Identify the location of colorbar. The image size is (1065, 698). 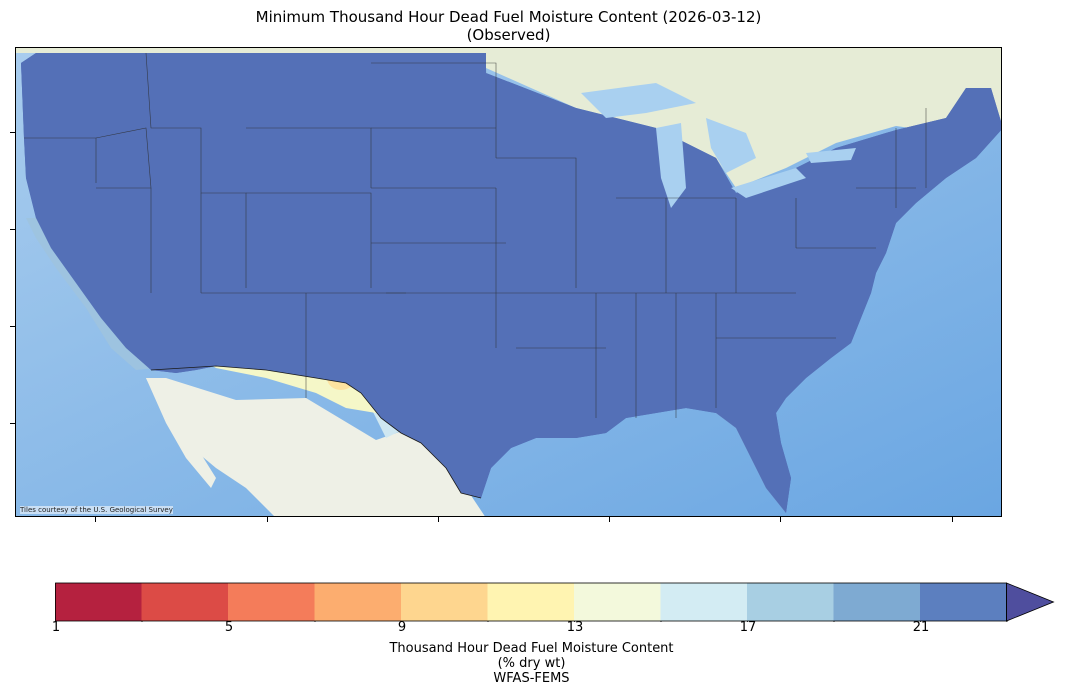
(555, 602).